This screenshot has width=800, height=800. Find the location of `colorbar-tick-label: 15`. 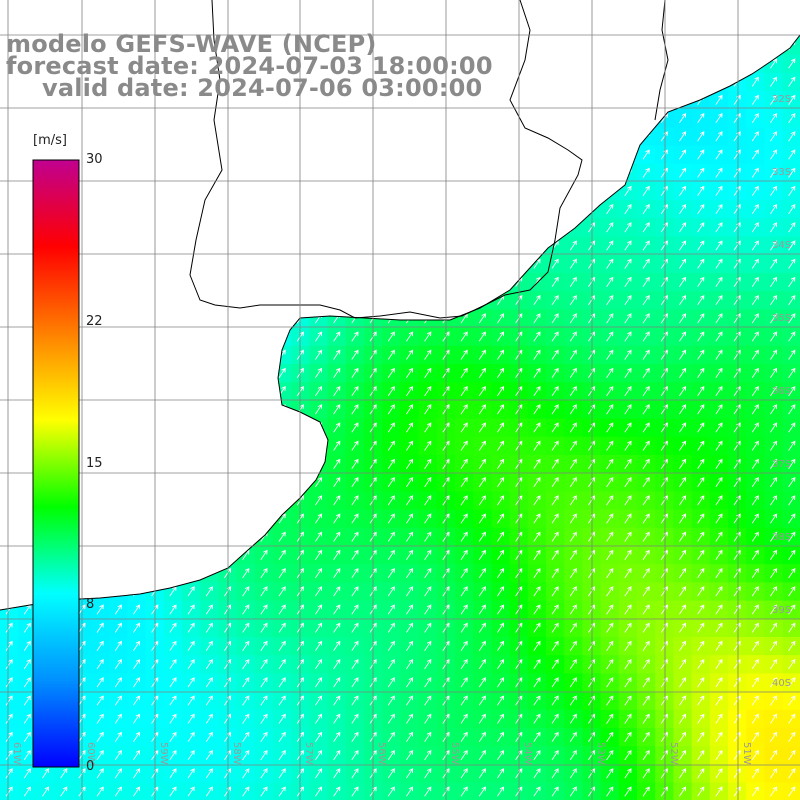

colorbar-tick-label: 15 is located at coordinates (94, 463).